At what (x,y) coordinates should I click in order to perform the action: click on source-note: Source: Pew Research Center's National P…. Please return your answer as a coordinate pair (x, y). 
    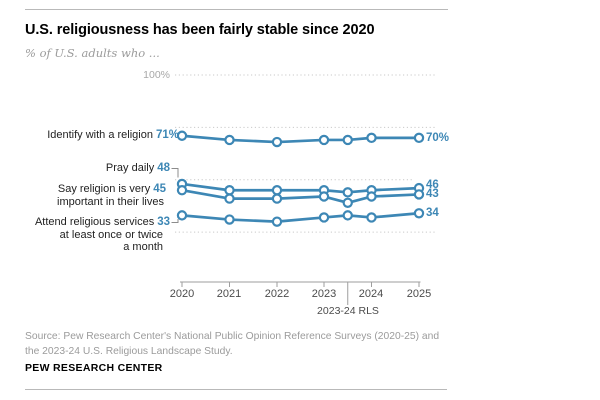
    Looking at the image, I should click on (240, 344).